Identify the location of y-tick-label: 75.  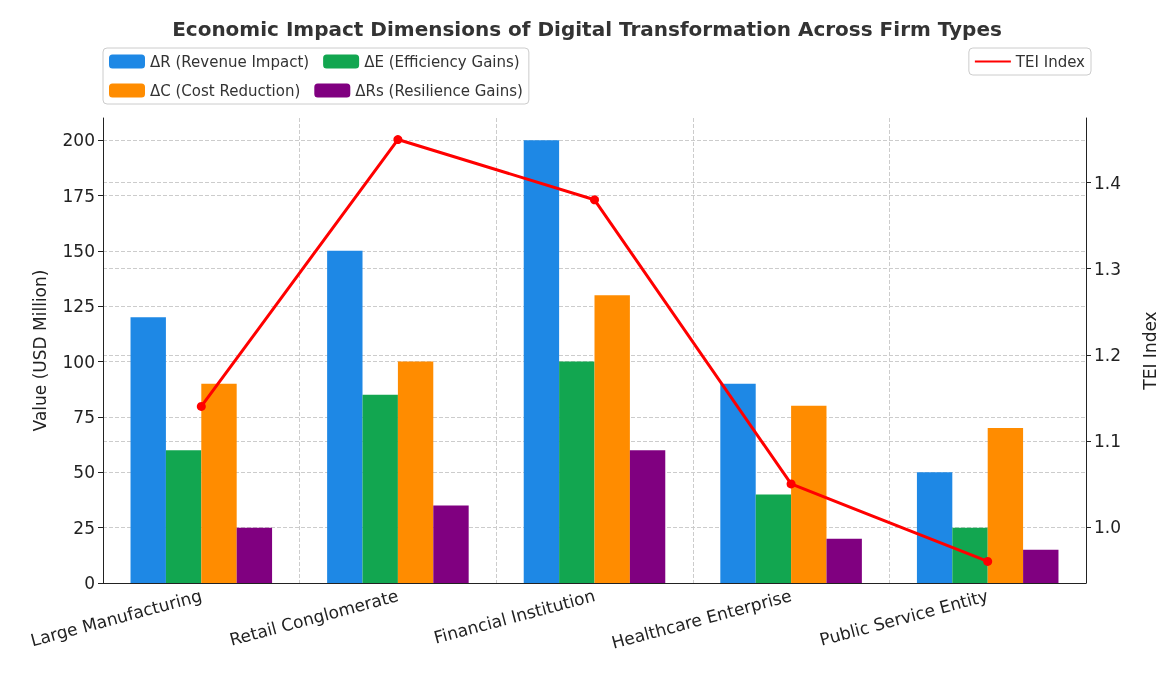
(84, 416).